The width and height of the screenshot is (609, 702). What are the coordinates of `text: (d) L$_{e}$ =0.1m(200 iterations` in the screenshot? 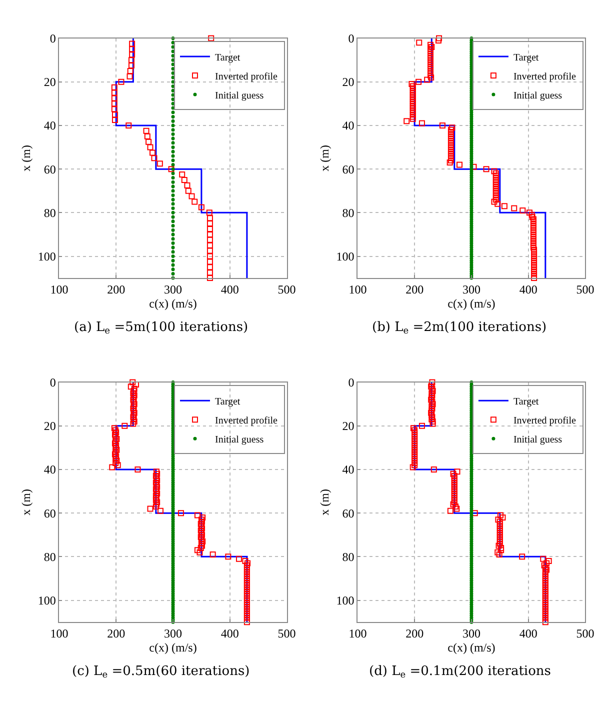 It's located at (460, 672).